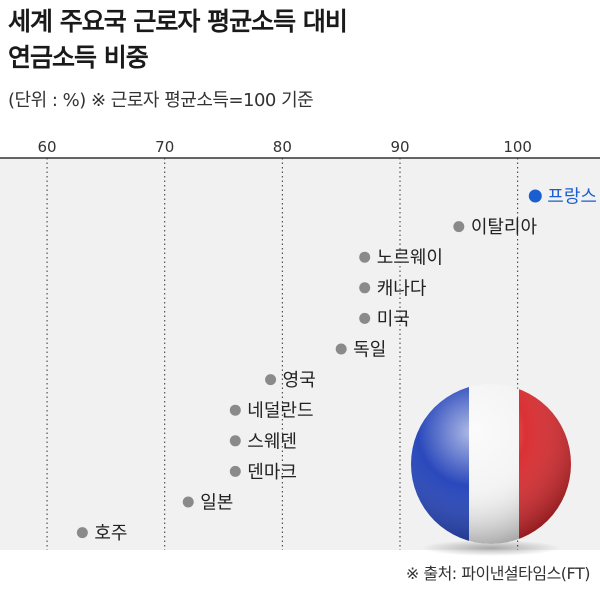 The height and width of the screenshot is (590, 600). What do you see at coordinates (272, 472) in the screenshot?
I see `point-label-9: 덴마크` at bounding box center [272, 472].